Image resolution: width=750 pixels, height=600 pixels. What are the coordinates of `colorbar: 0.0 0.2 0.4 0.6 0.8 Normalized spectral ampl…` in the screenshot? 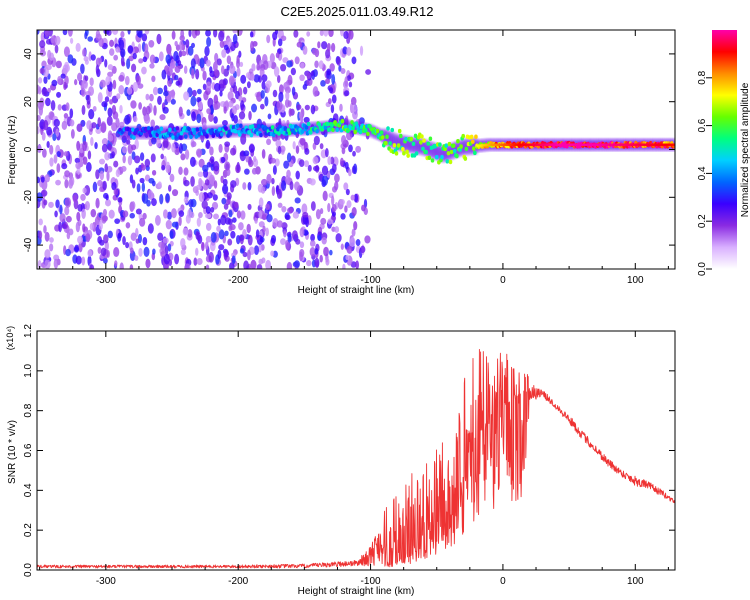 It's located at (723, 153).